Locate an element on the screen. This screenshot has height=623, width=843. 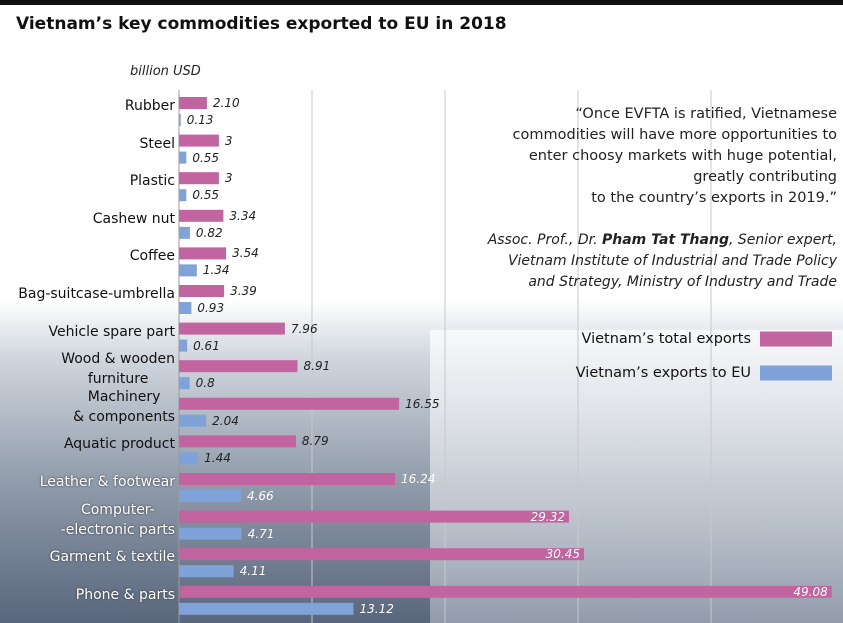
value-label: 4.66 is located at coordinates (260, 496).